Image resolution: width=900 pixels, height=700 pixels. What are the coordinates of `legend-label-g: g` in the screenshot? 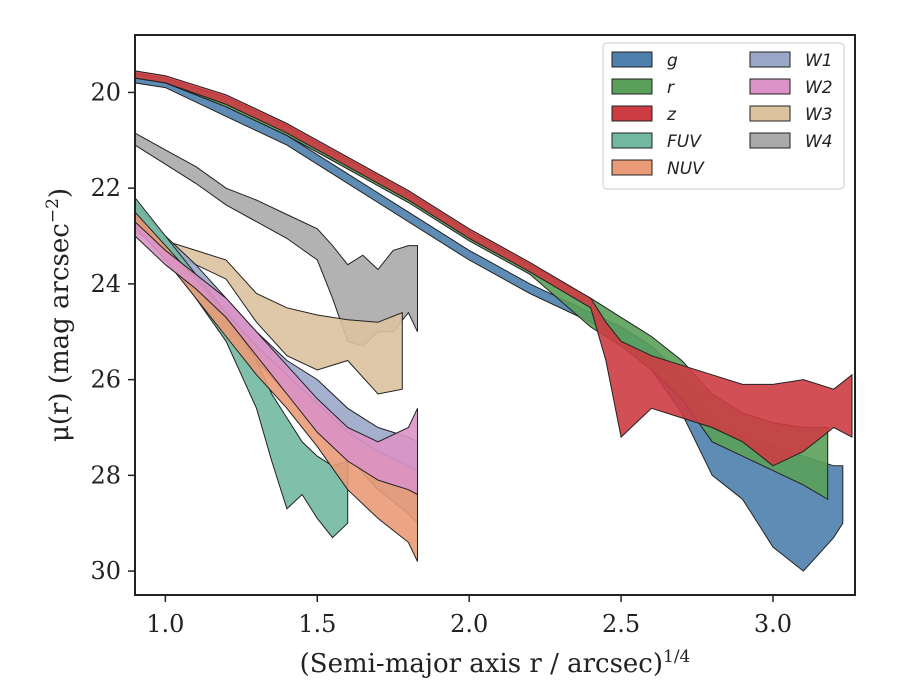 It's located at (672, 61).